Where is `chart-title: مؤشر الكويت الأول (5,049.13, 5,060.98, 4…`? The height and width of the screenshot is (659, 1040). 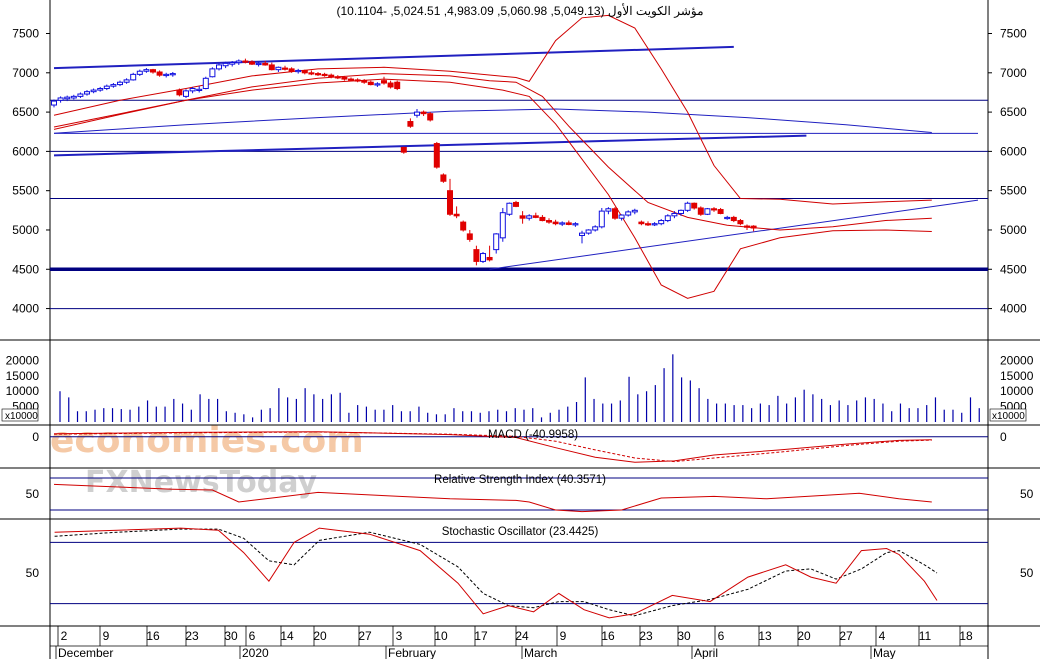 chart-title: مؤشر الكويت الأول (5,049.13, 5,060.98, 4… is located at coordinates (520, 10).